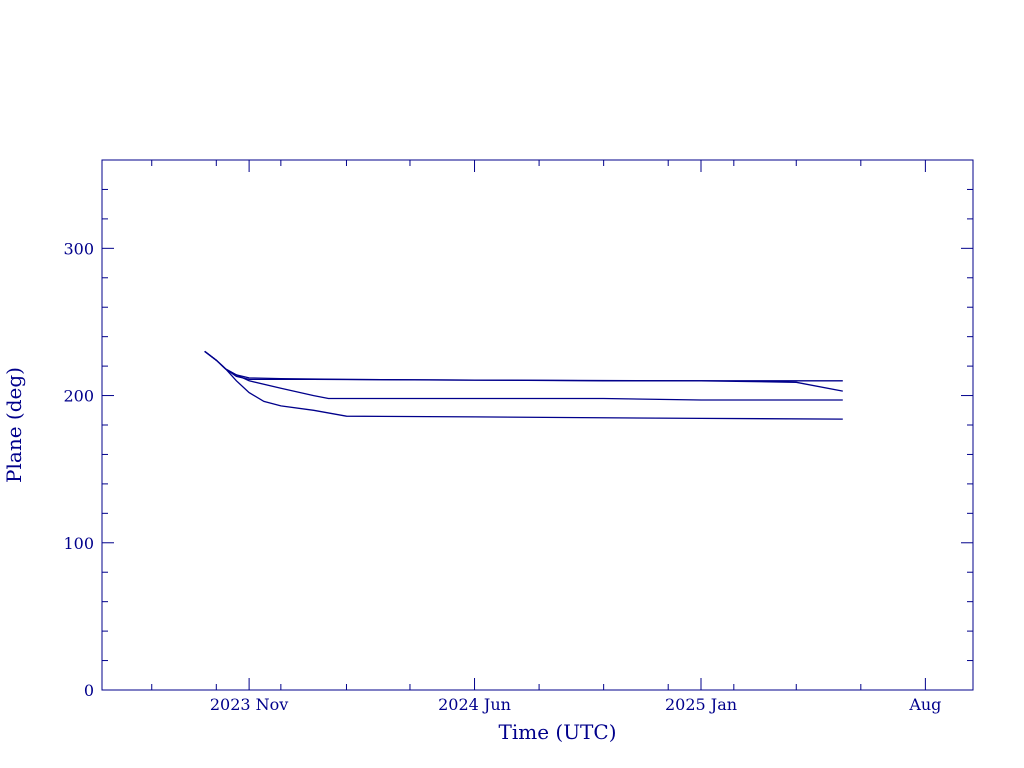  What do you see at coordinates (78, 396) in the screenshot?
I see `y-tick-label: 200` at bounding box center [78, 396].